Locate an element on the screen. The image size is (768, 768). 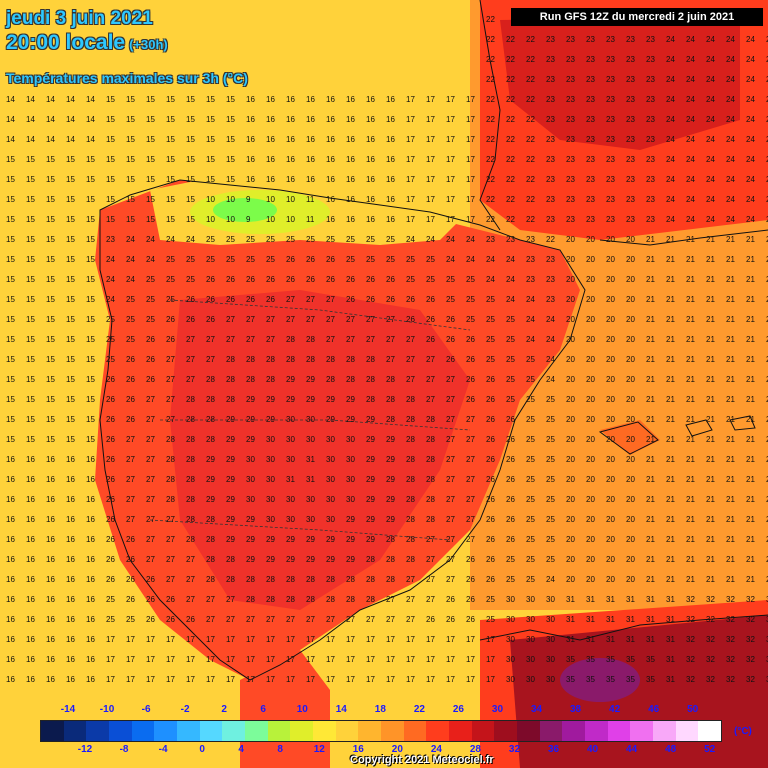
temperature-value: 35 is located at coordinates (610, 659).